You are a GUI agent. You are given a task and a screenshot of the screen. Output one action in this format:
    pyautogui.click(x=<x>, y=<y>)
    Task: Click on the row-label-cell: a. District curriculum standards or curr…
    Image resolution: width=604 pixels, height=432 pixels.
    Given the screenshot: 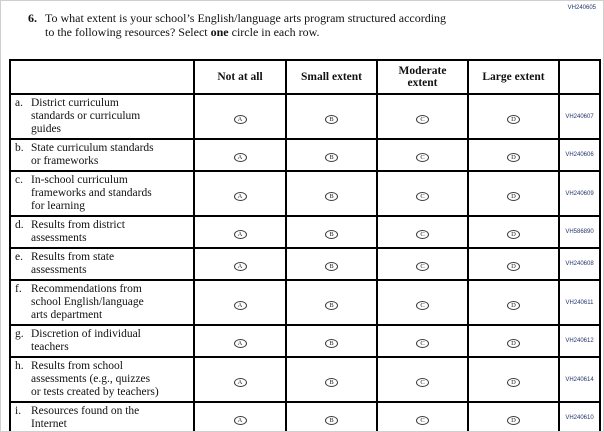 What is the action you would take?
    pyautogui.click(x=102, y=116)
    